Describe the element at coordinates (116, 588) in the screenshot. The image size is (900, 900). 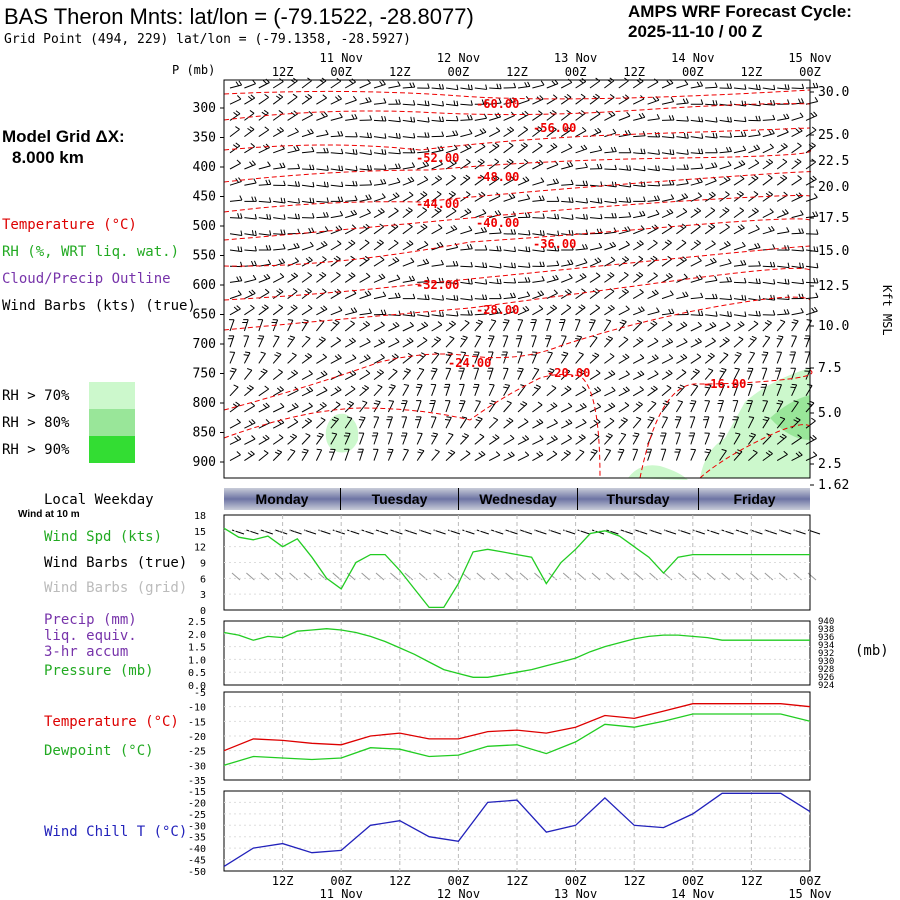
I see `wind-barbs-grid-label: Wind Barbs (grid)` at that location.